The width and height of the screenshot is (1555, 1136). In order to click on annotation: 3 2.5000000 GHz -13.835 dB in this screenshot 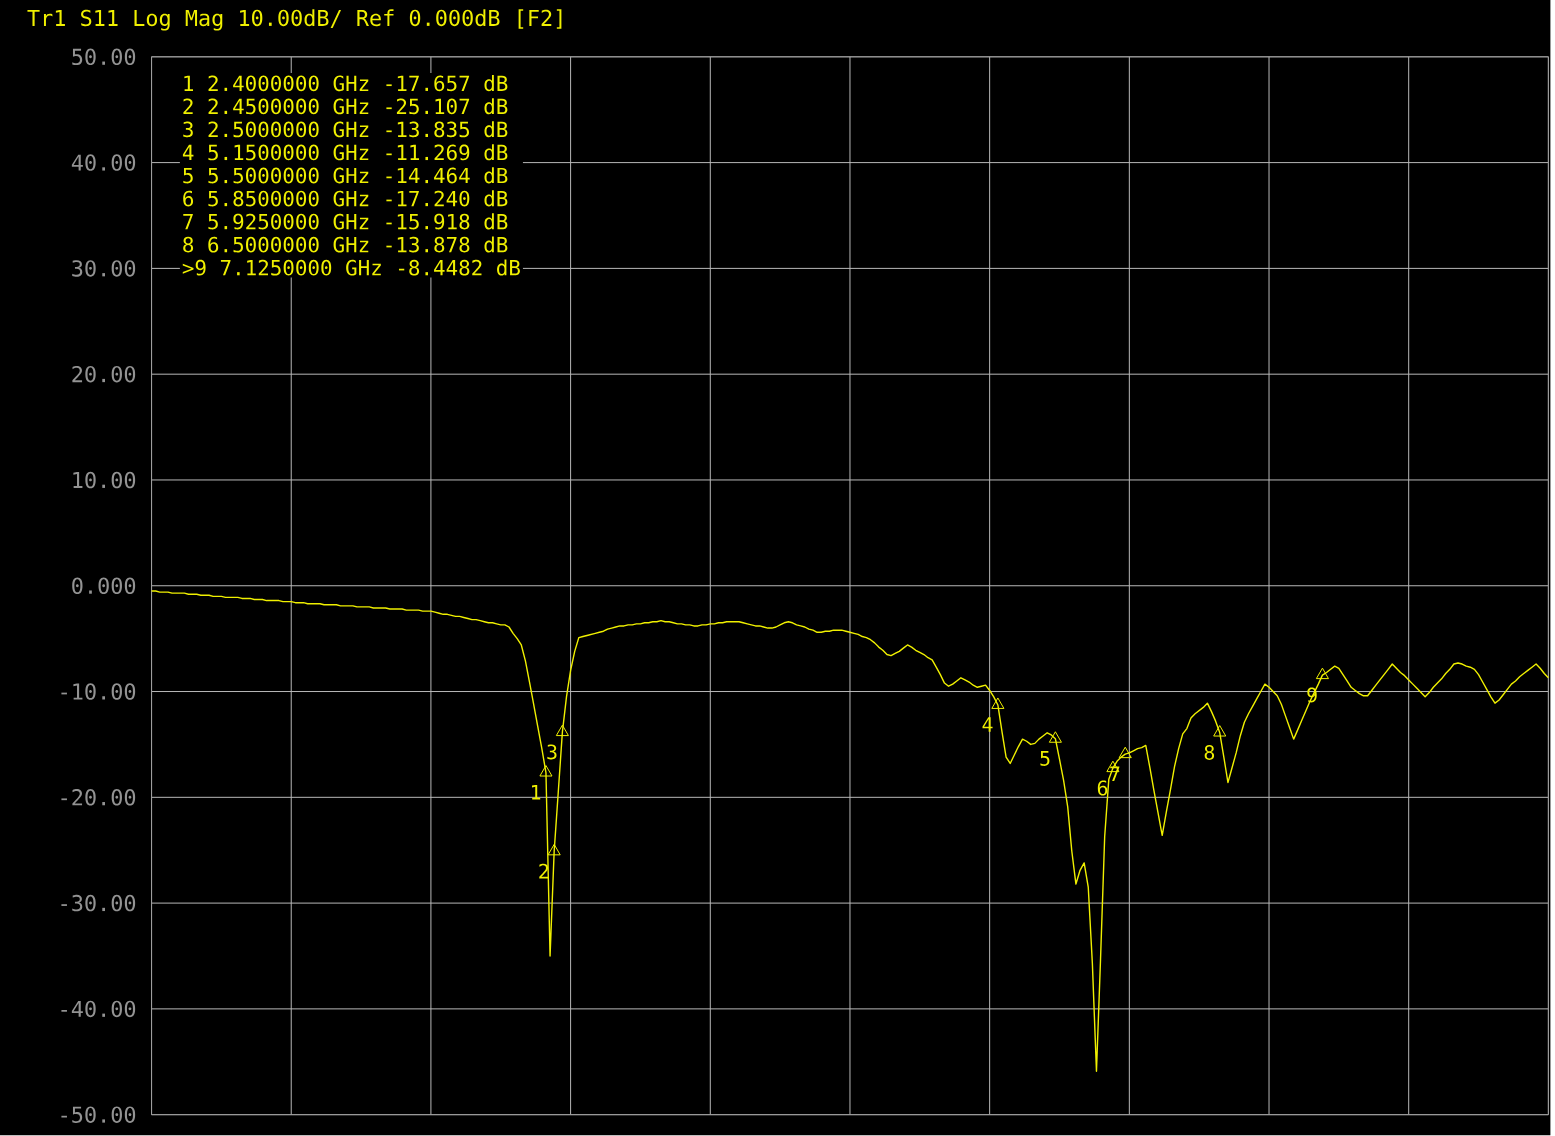, I will do `click(345, 129)`.